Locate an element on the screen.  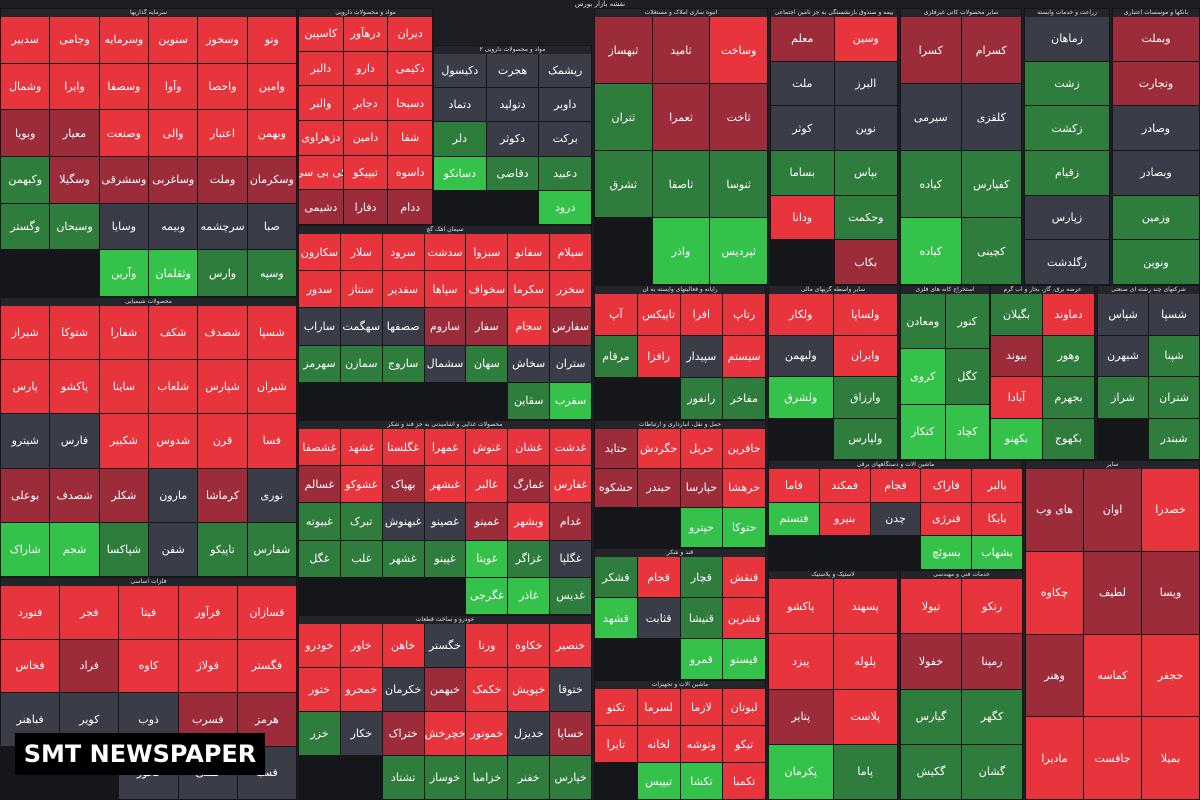
stock-tile: بجهرم is located at coordinates (1068, 397).